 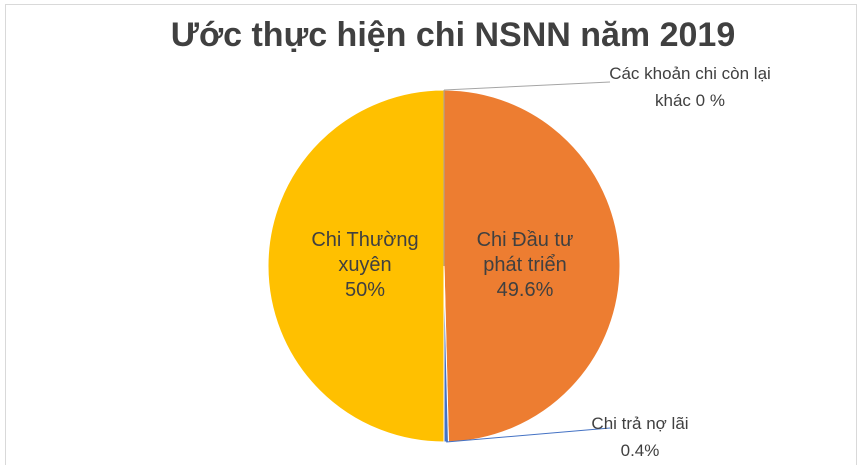 I want to click on category-label: Các khoản chi còn lại khác, so click(x=690, y=87).